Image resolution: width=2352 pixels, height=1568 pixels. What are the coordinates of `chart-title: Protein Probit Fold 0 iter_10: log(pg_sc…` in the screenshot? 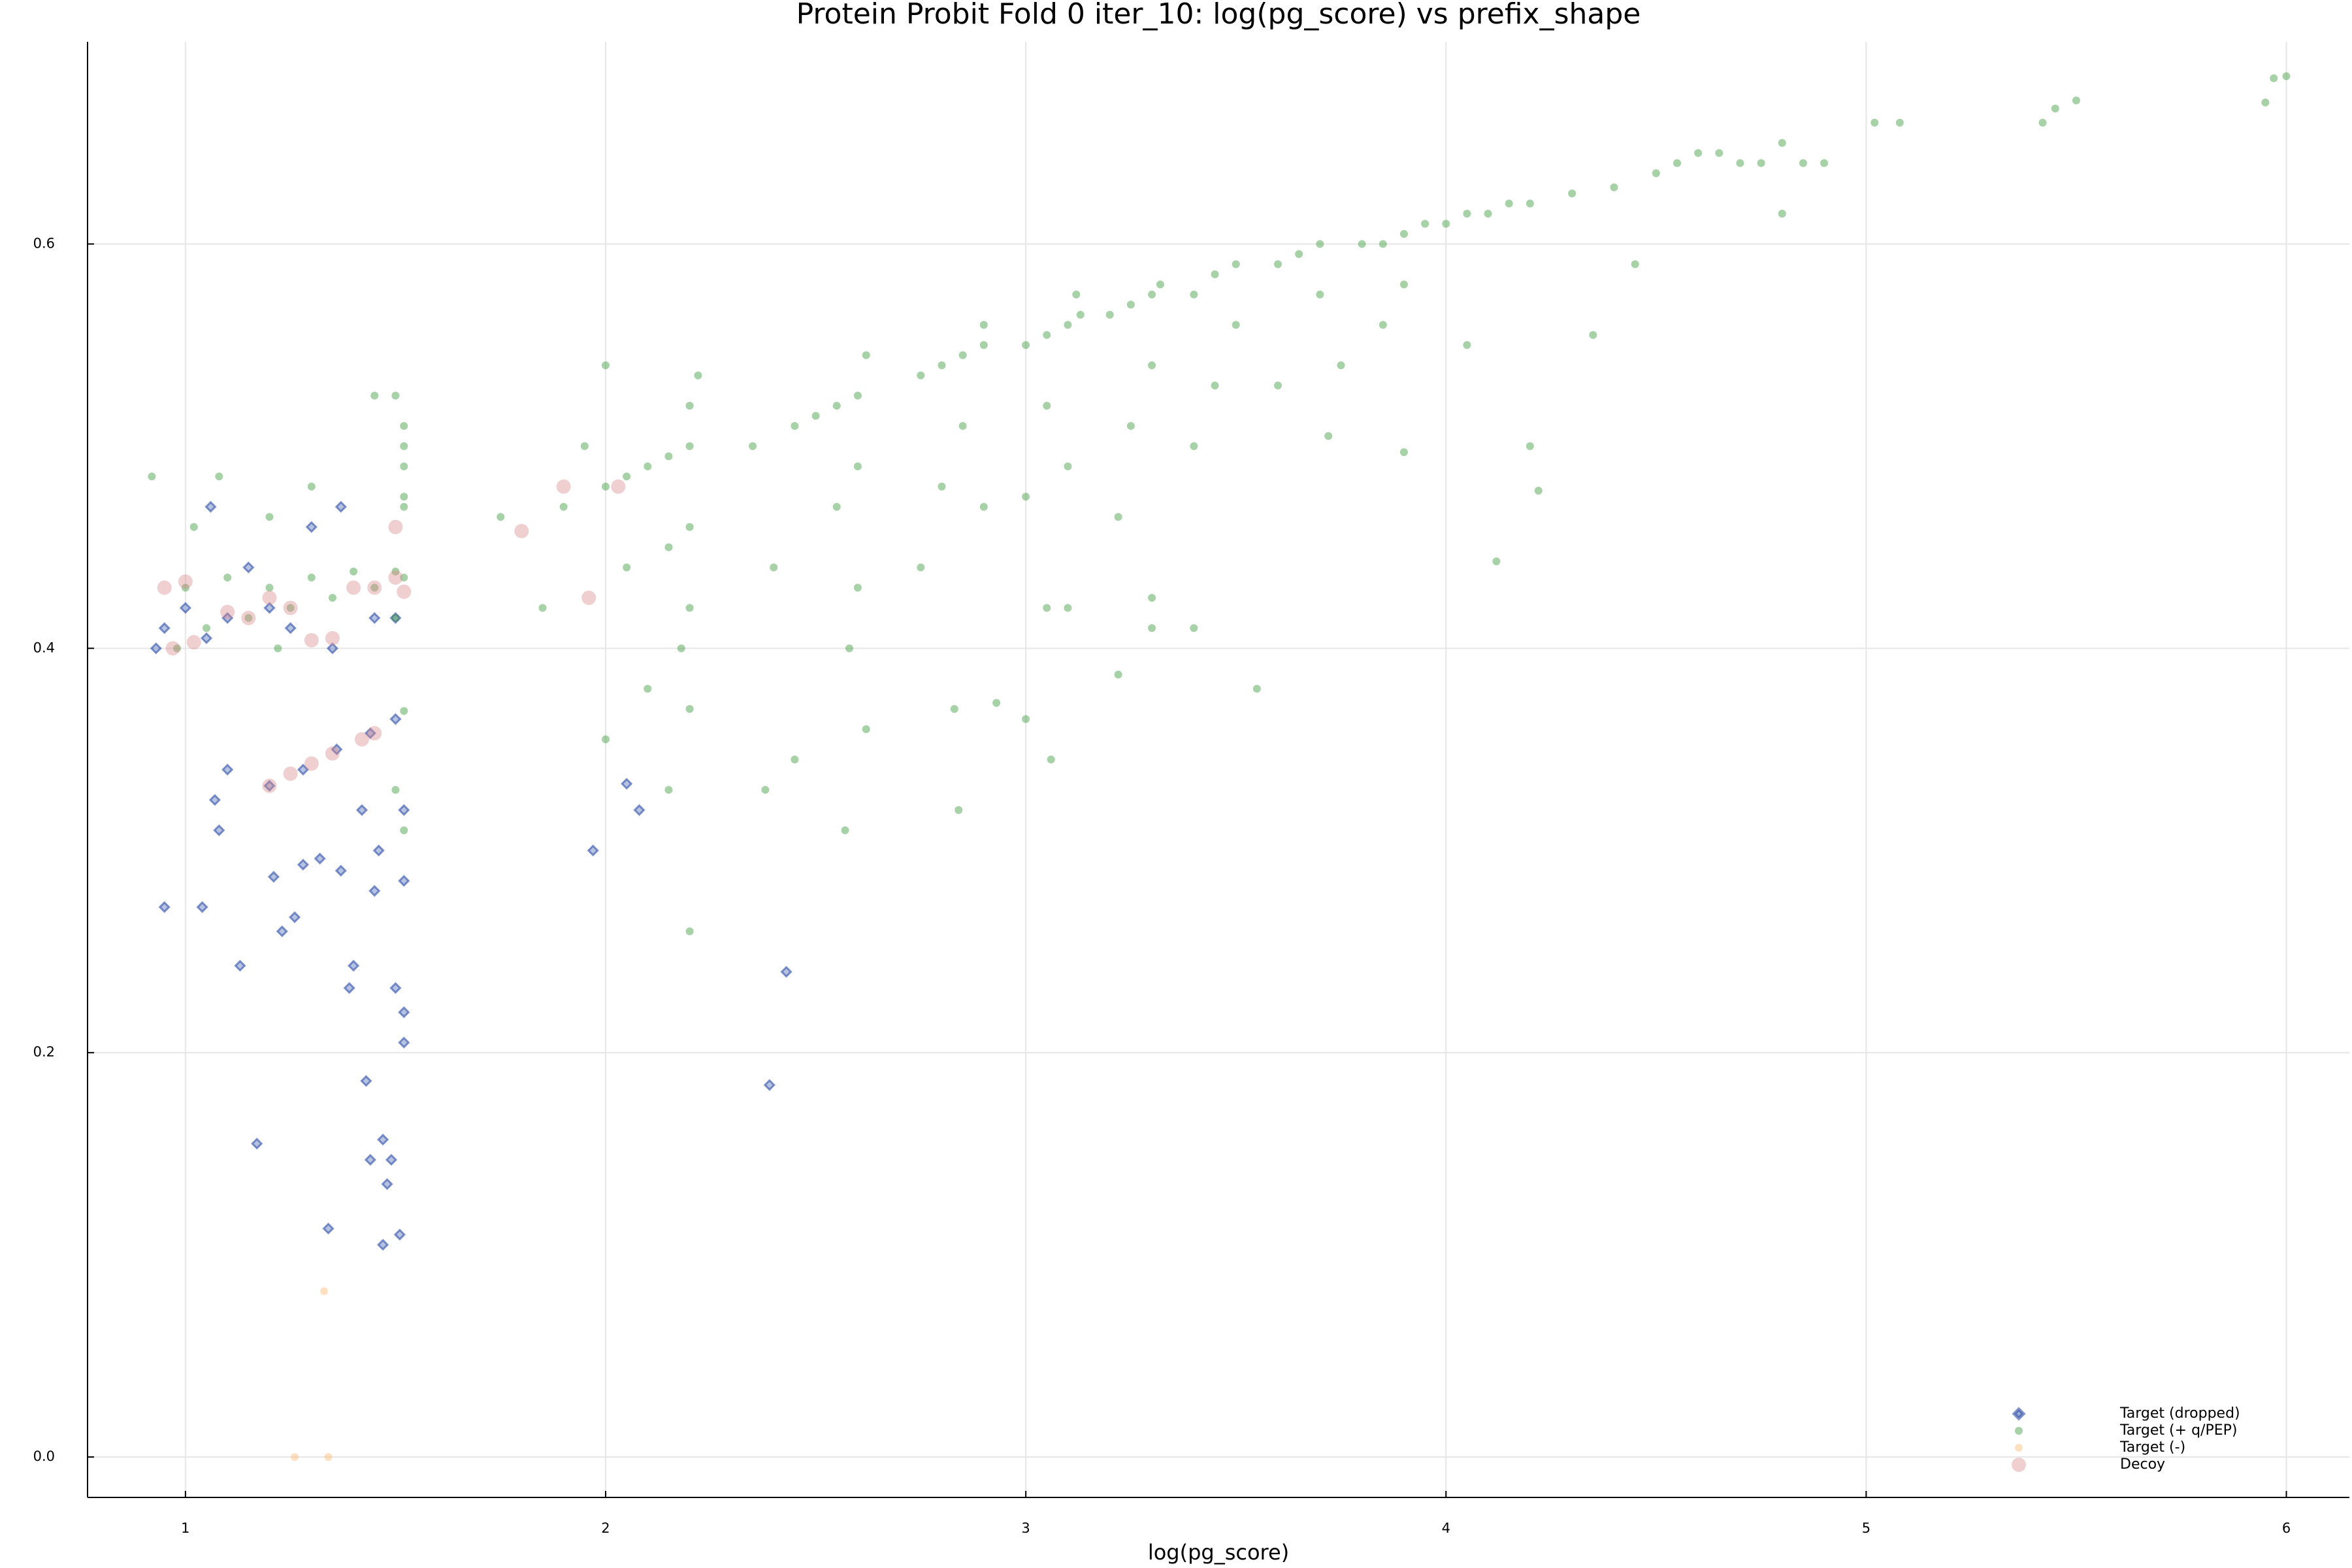 It's located at (1218, 15).